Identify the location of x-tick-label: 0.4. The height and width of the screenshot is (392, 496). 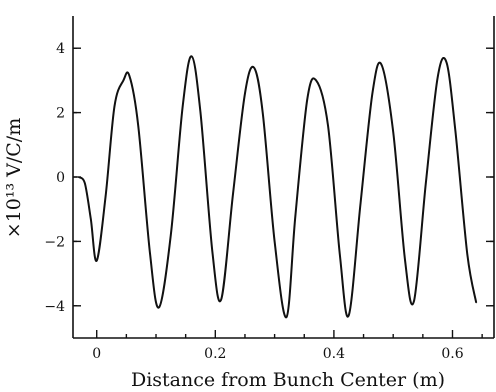
(334, 354).